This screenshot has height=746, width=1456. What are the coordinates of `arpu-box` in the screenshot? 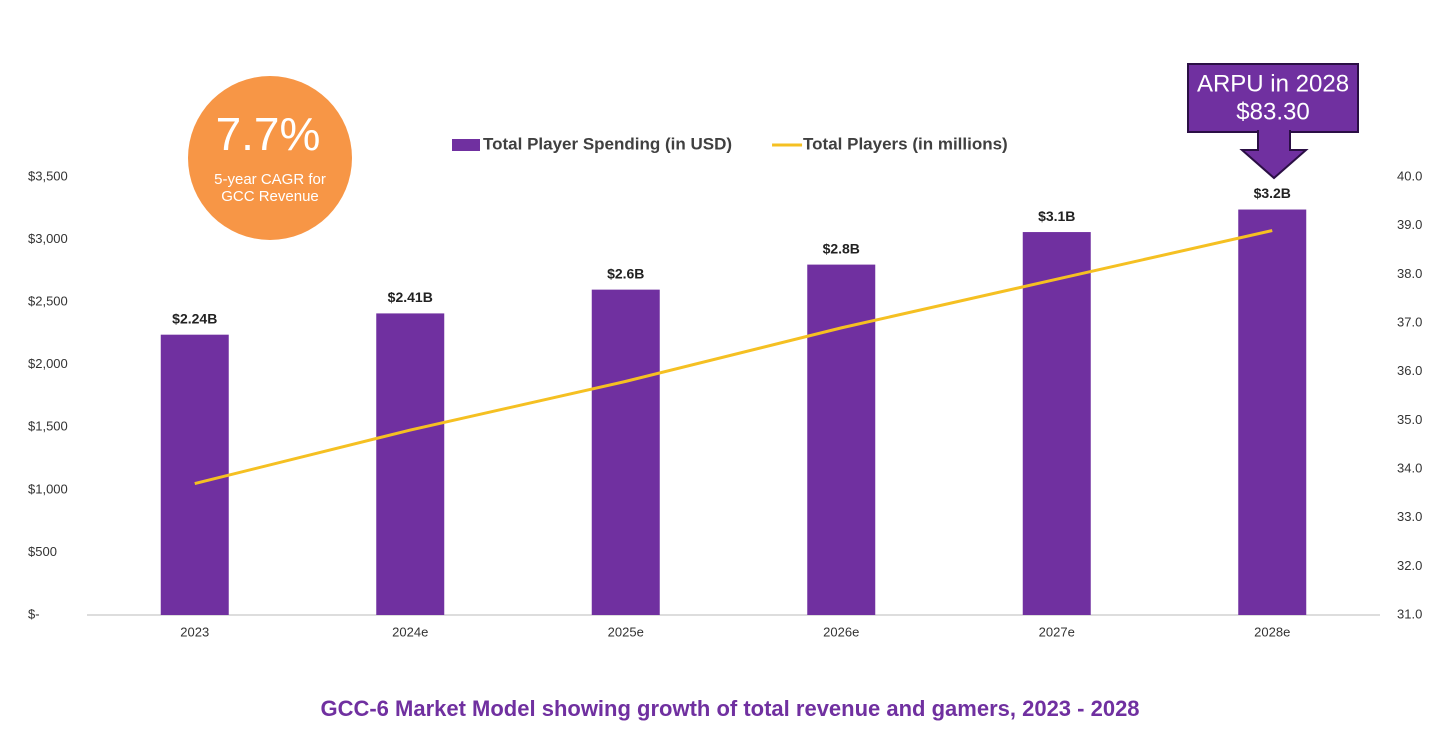 It's located at (1273, 98).